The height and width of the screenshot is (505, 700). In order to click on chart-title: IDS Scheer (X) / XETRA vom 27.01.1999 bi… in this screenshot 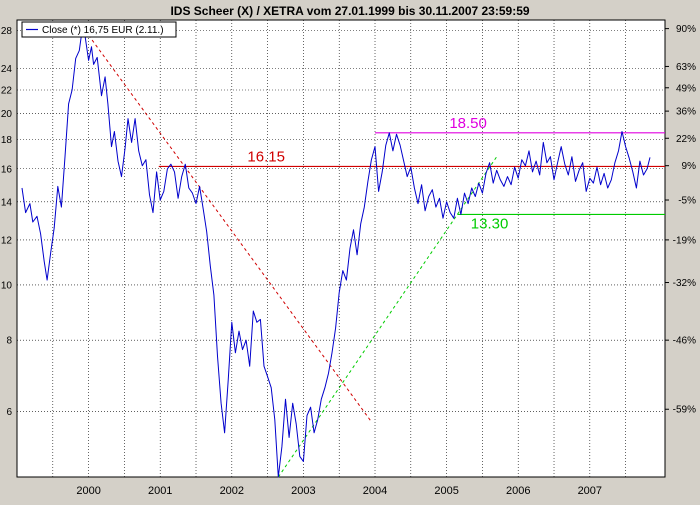, I will do `click(349, 11)`.